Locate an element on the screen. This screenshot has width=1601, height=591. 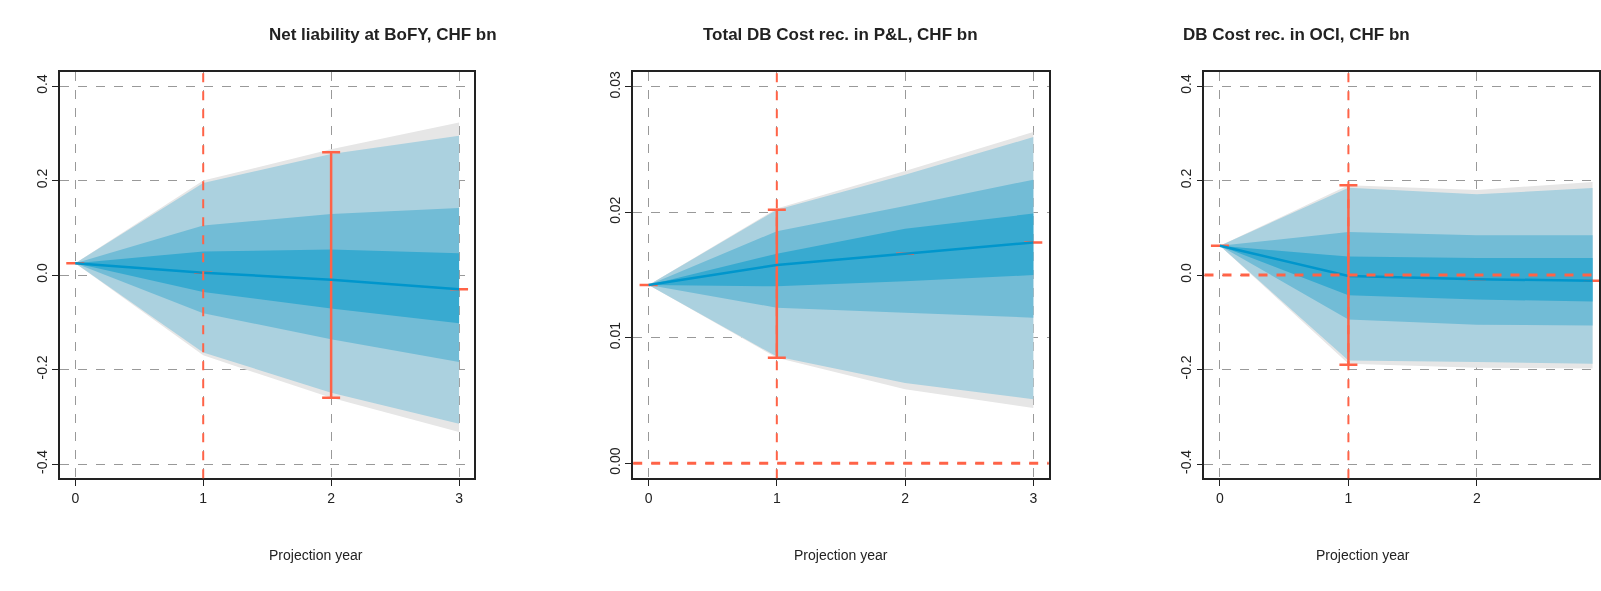
y-tick-label: 0.00 is located at coordinates (614, 461).